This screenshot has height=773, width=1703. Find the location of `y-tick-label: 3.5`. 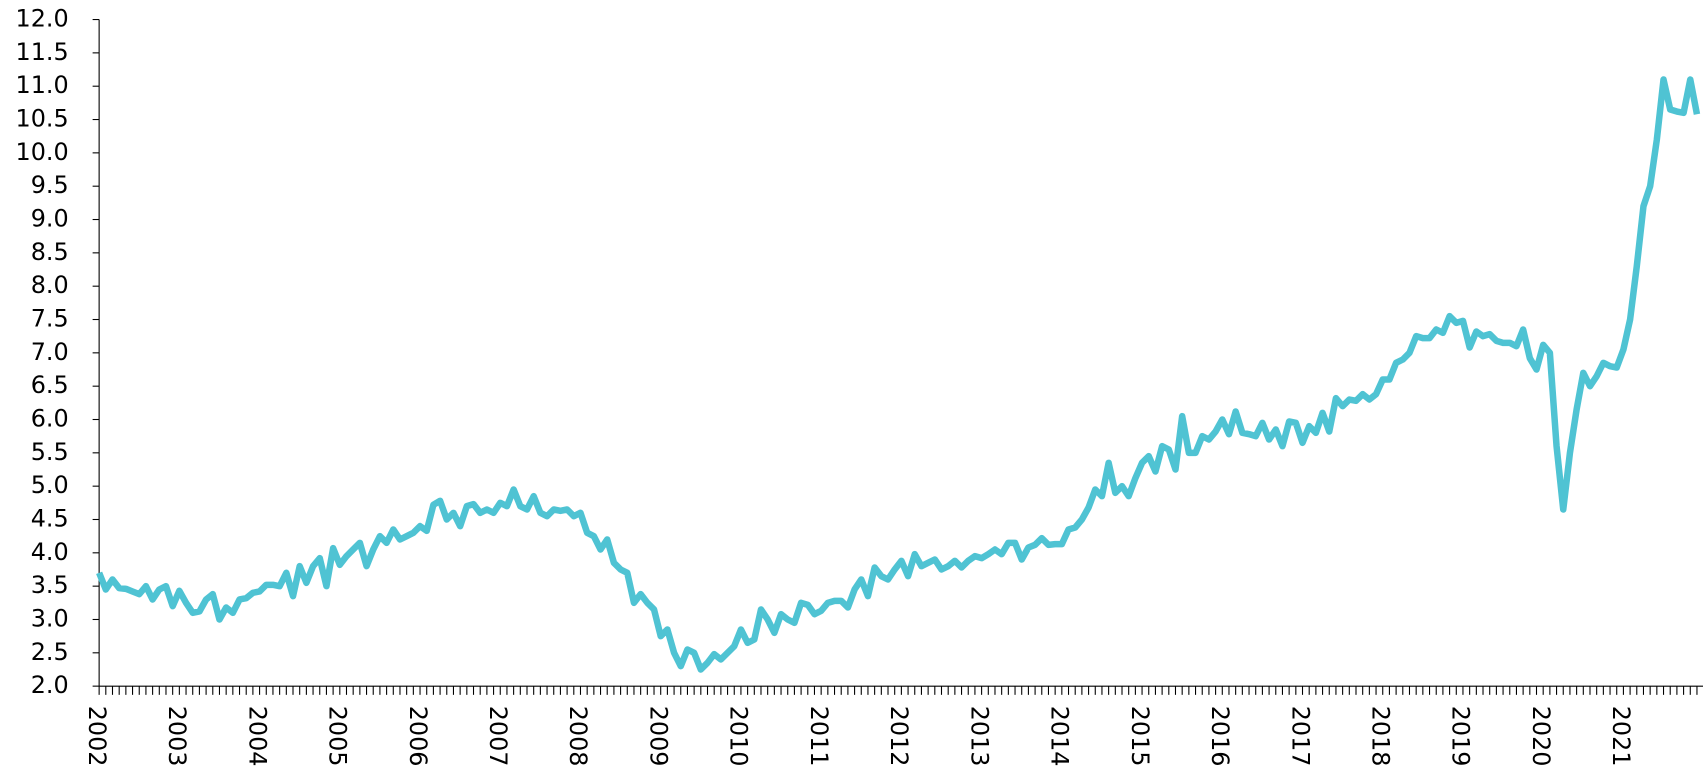

y-tick-label: 3.5 is located at coordinates (50, 585).